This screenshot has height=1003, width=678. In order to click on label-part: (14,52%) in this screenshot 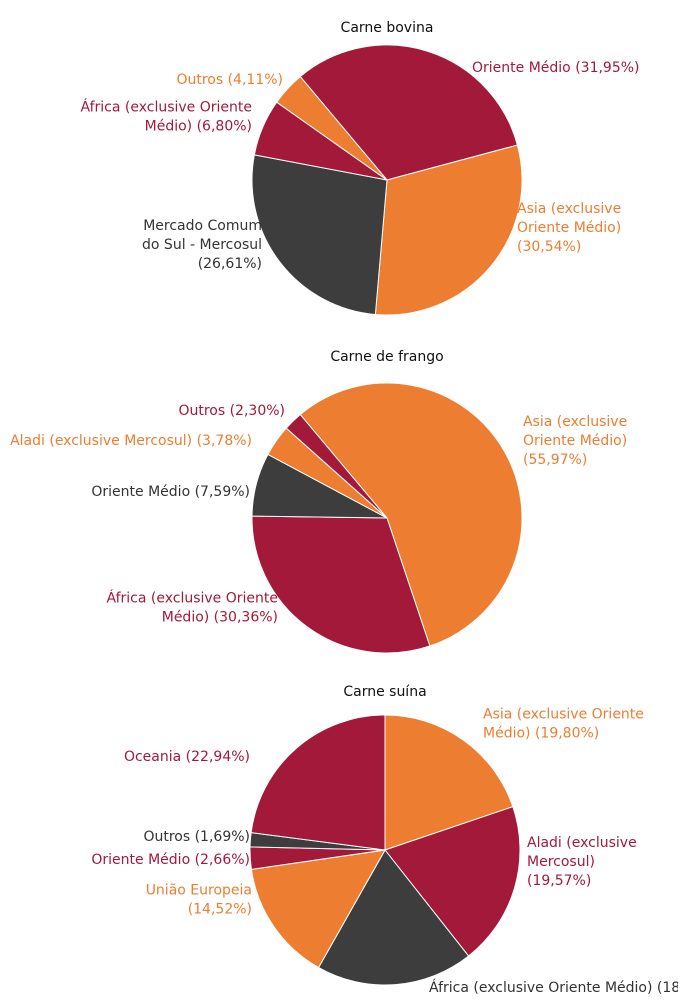, I will do `click(220, 910)`.